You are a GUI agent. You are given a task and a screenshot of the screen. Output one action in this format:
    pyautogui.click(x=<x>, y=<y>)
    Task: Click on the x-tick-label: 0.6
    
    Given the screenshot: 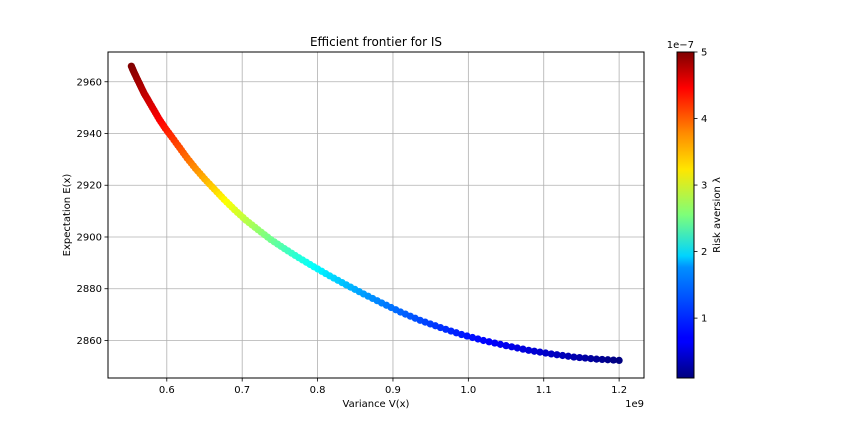 What is the action you would take?
    pyautogui.click(x=167, y=390)
    